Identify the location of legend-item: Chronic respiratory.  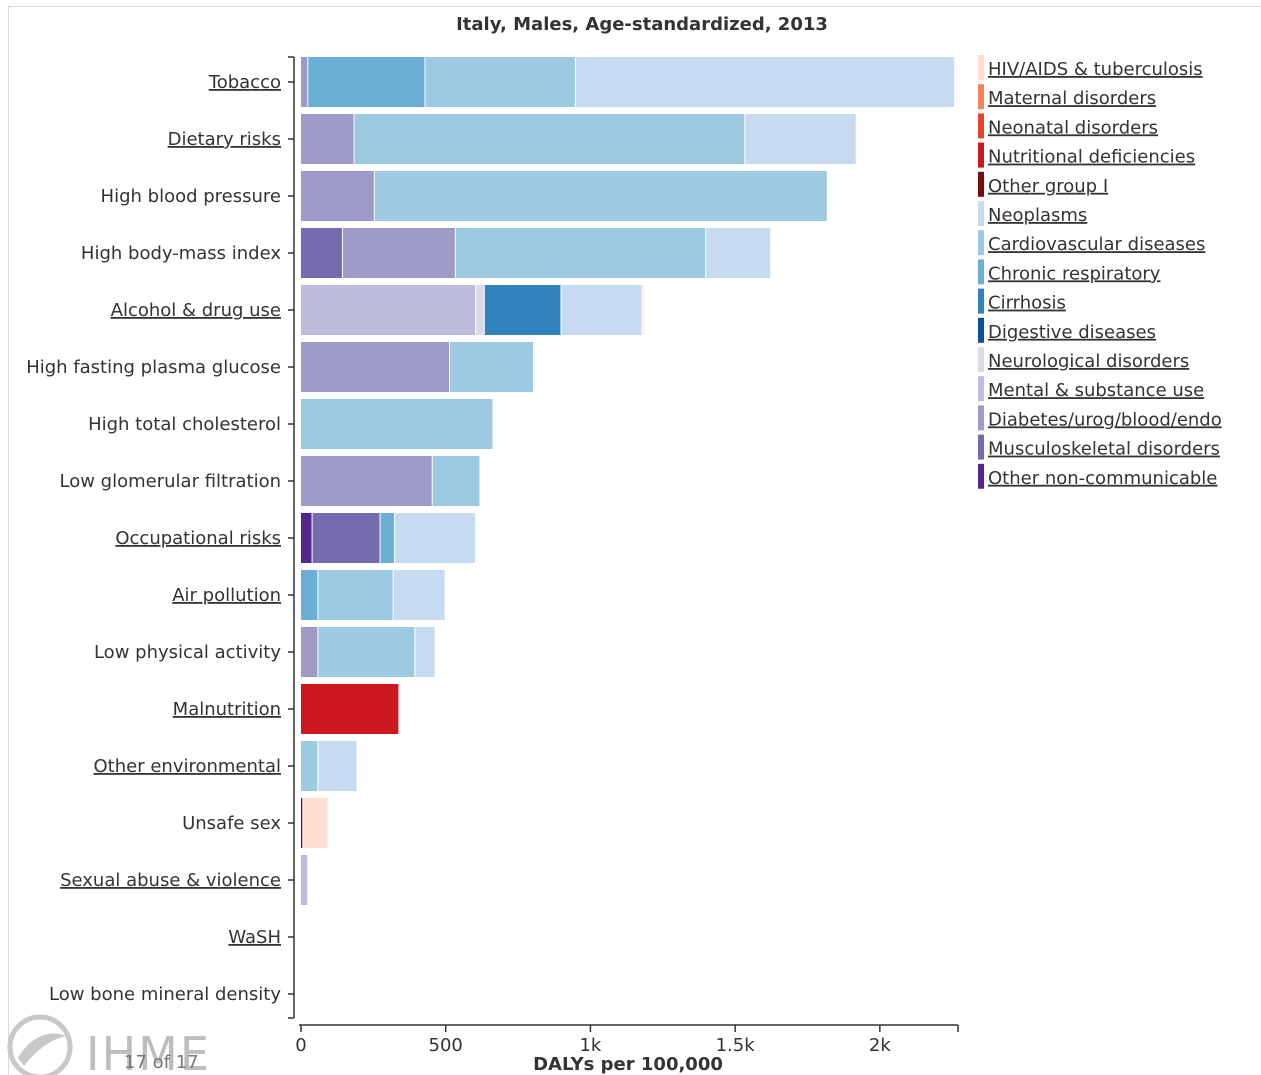
(1069, 272).